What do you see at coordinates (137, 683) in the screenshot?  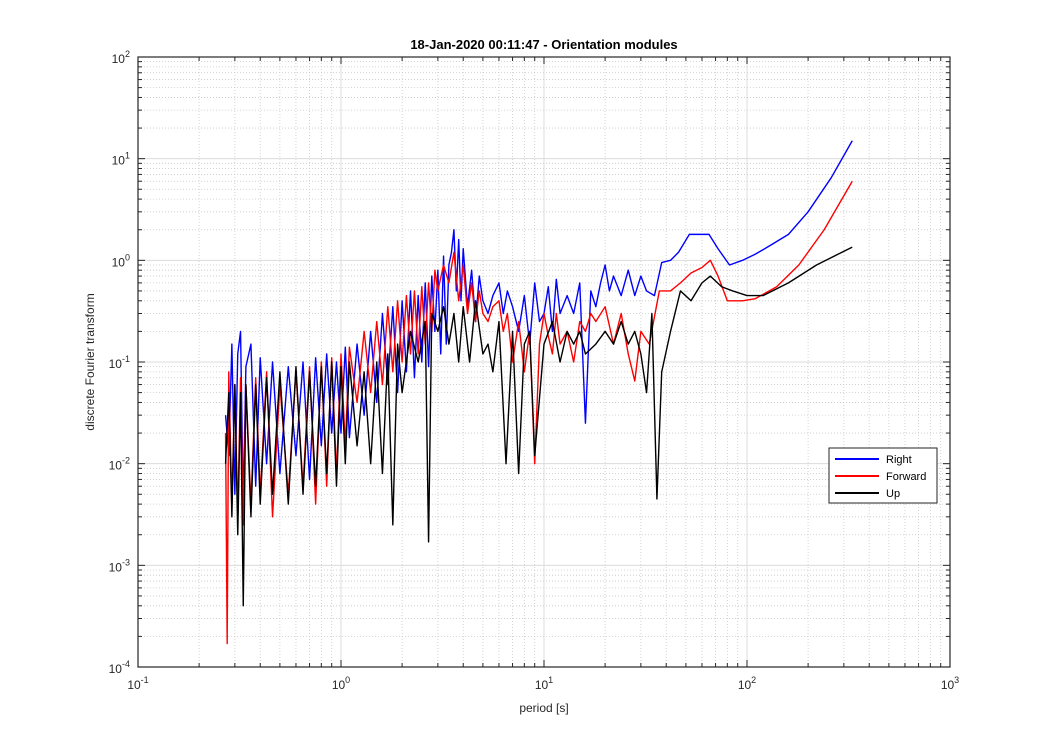 I see `x-tick-label: 10⁻¹` at bounding box center [137, 683].